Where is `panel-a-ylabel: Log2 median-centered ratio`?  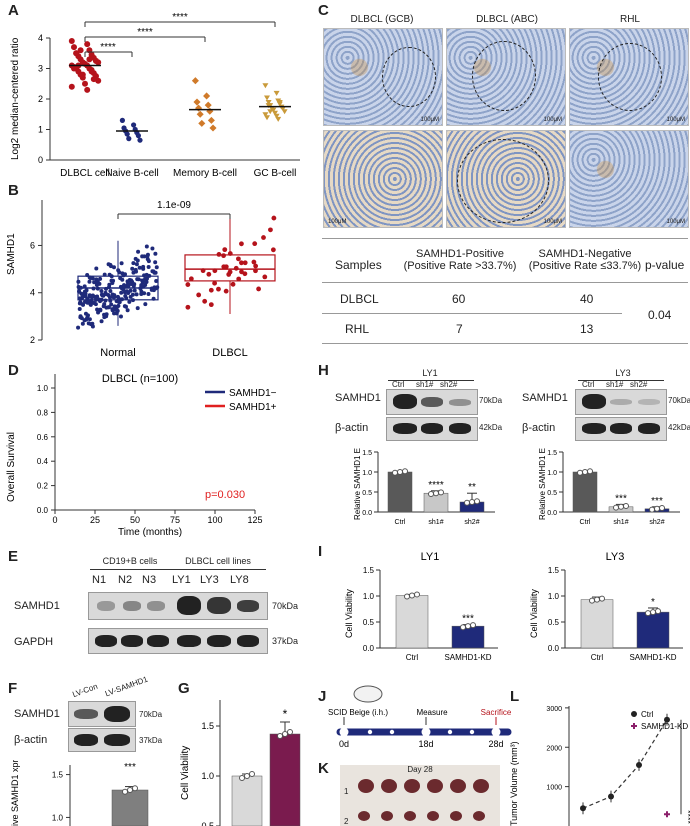
panel-a-ylabel: Log2 median-centered ratio is located at coordinates (15, 98).